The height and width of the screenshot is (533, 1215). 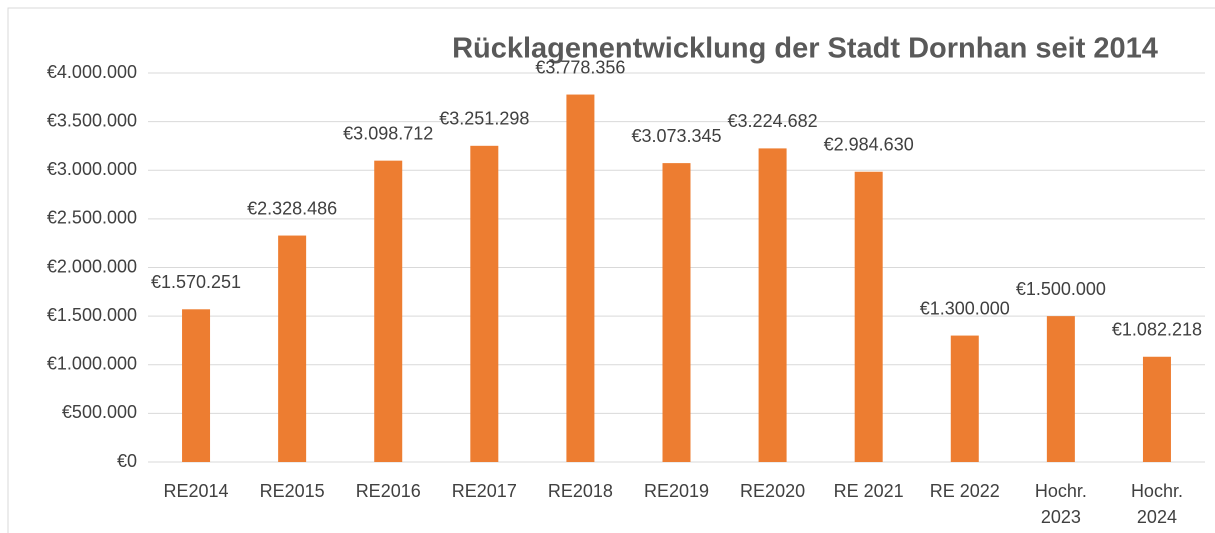 I want to click on y-tick-label: €2.500.000, so click(x=92, y=218).